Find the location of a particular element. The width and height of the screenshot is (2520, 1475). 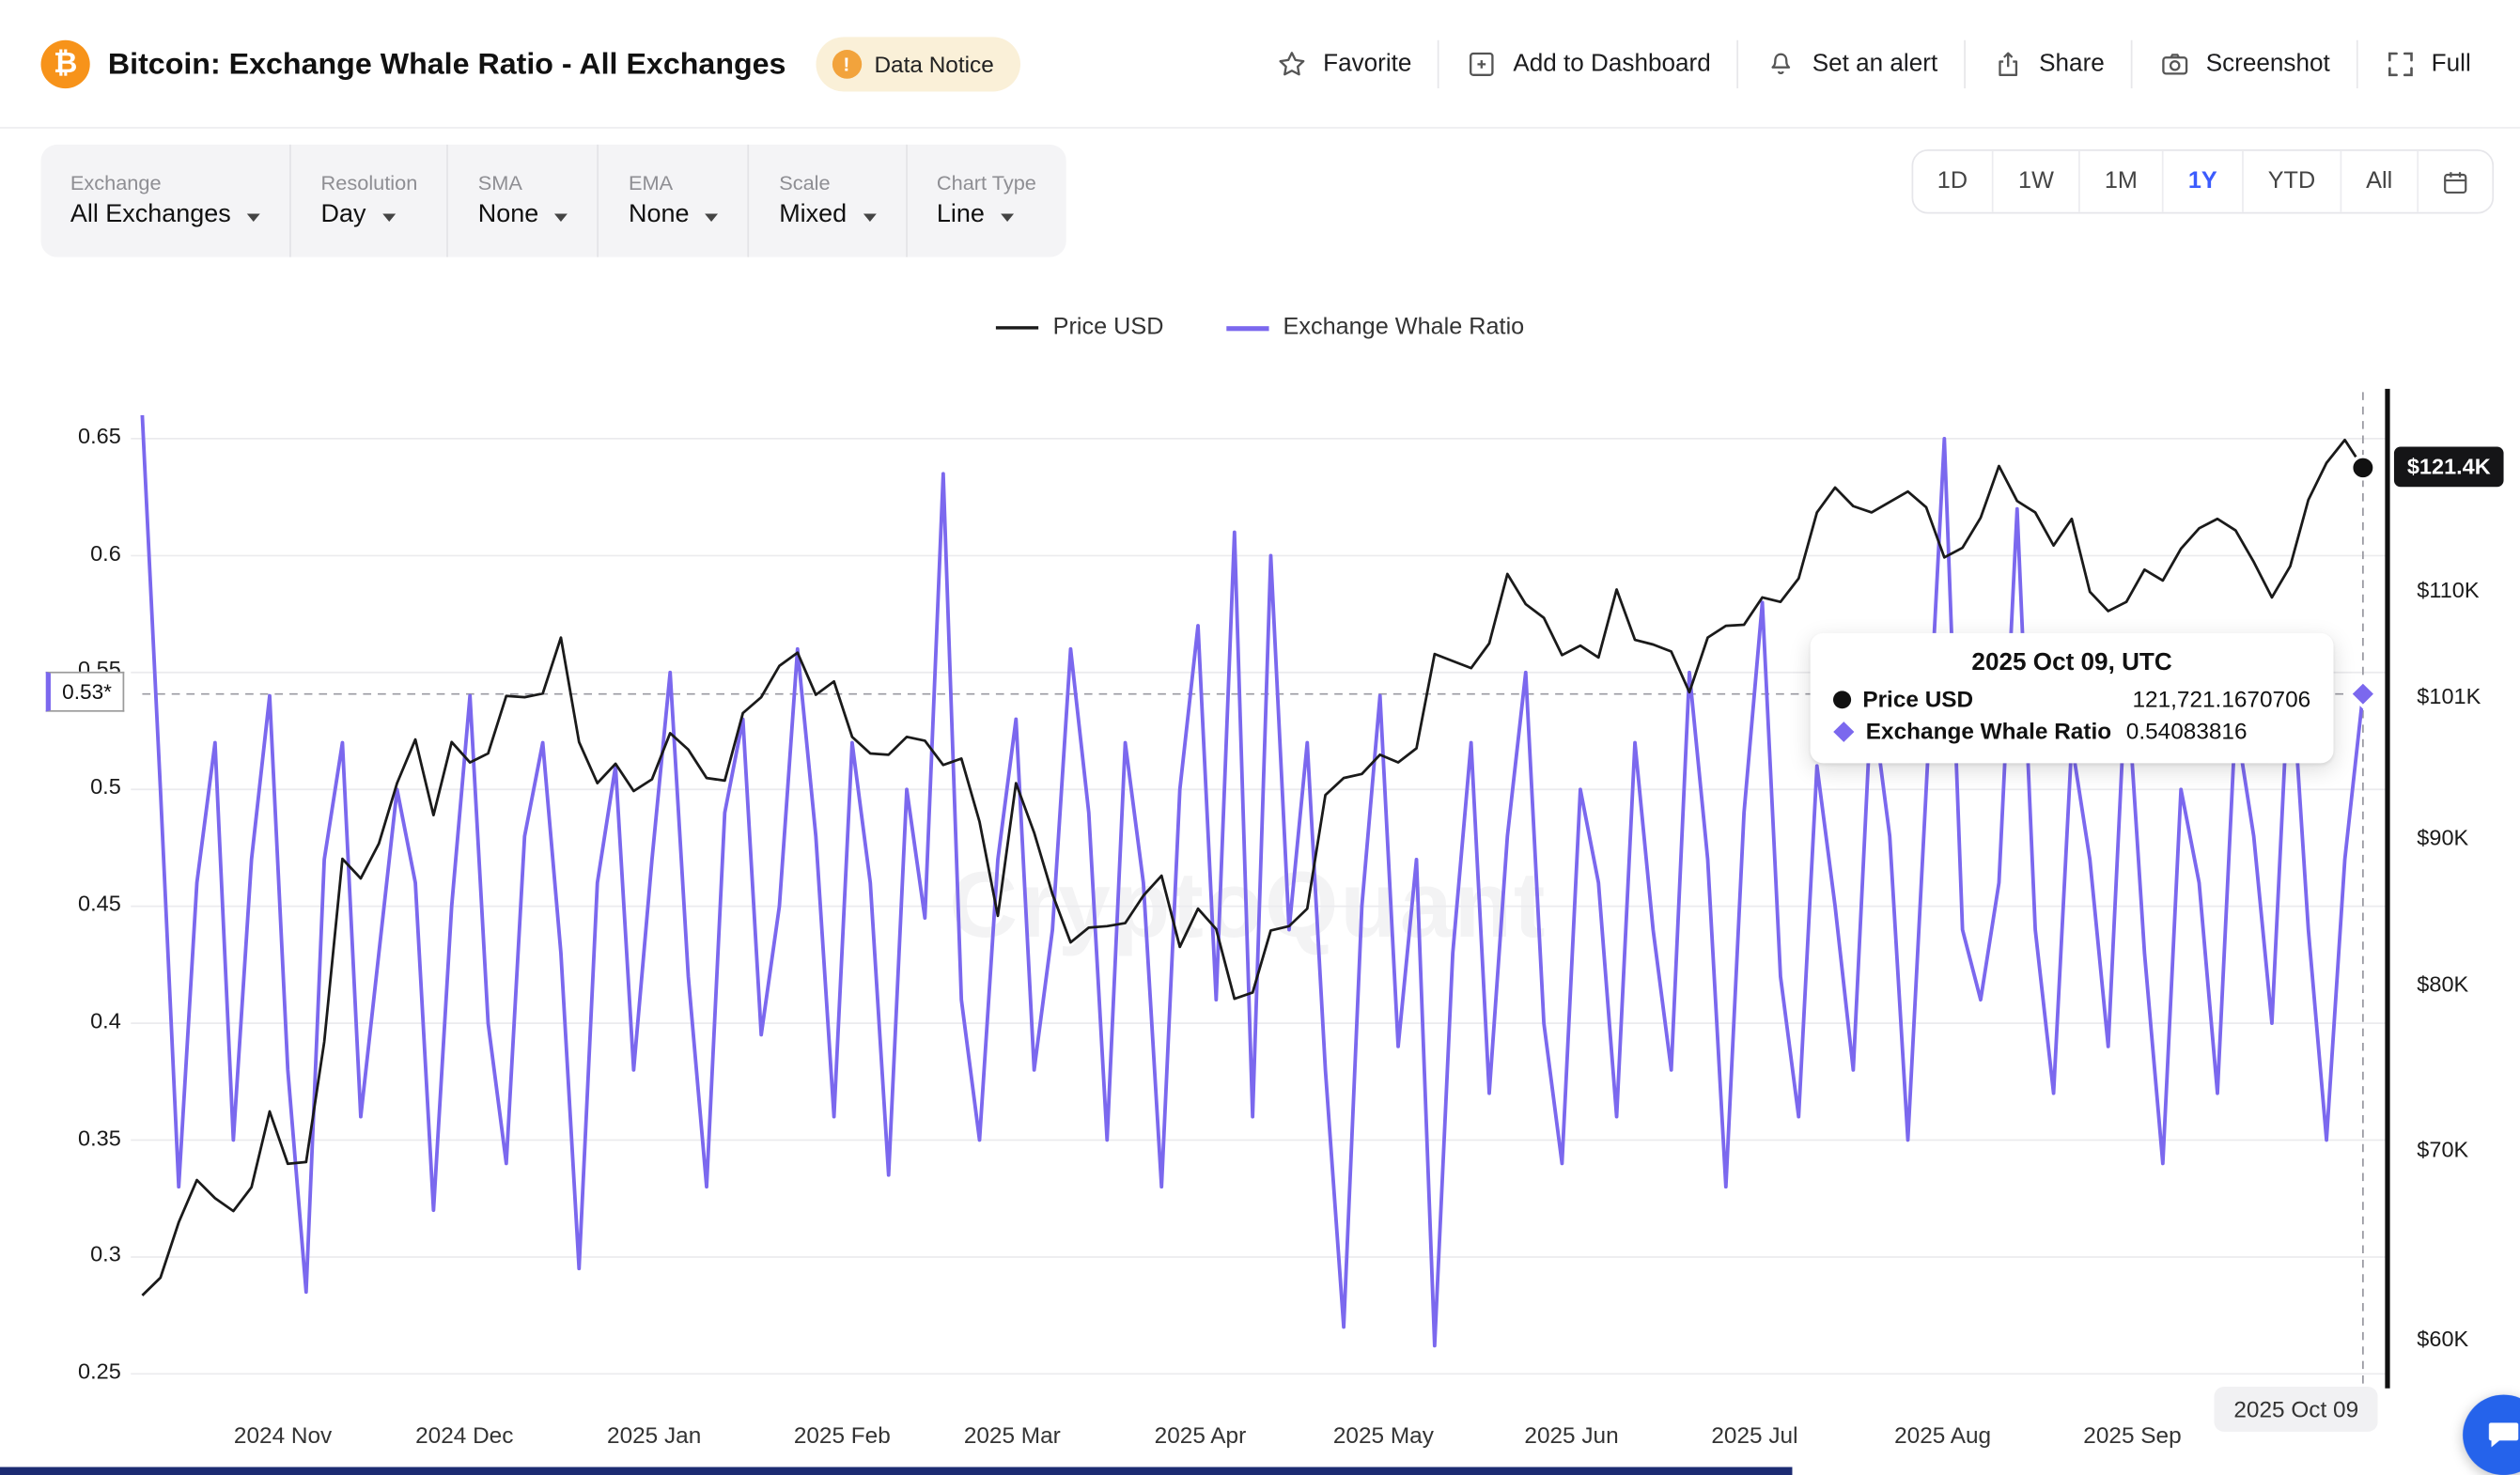

tooltip-price-row: Price USD 121,721.1670706 is located at coordinates (2071, 699).